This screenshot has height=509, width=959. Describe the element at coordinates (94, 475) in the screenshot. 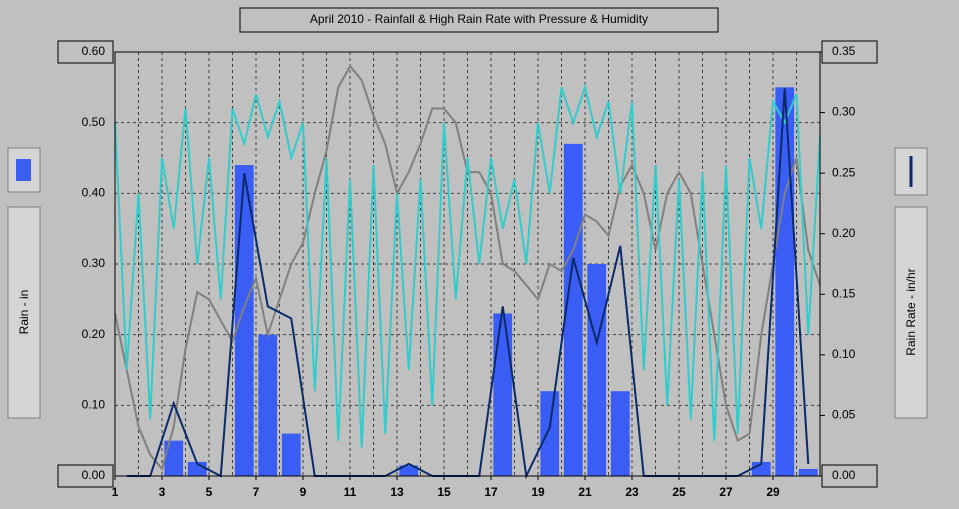

I see `y-tick-label: 0.00` at that location.